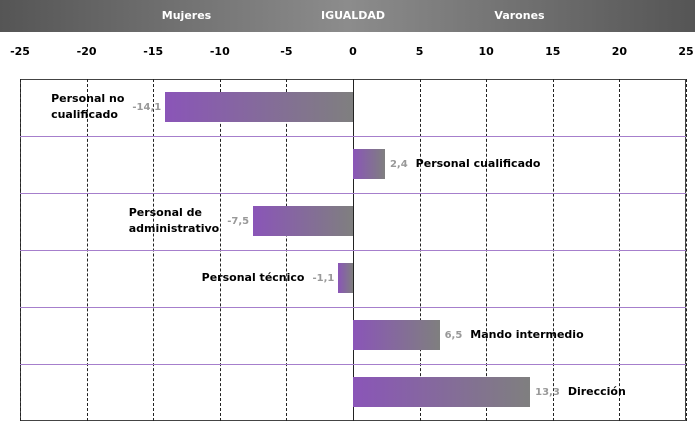 The height and width of the screenshot is (421, 695). Describe the element at coordinates (353, 51) in the screenshot. I see `x-tick-label: 0` at that location.